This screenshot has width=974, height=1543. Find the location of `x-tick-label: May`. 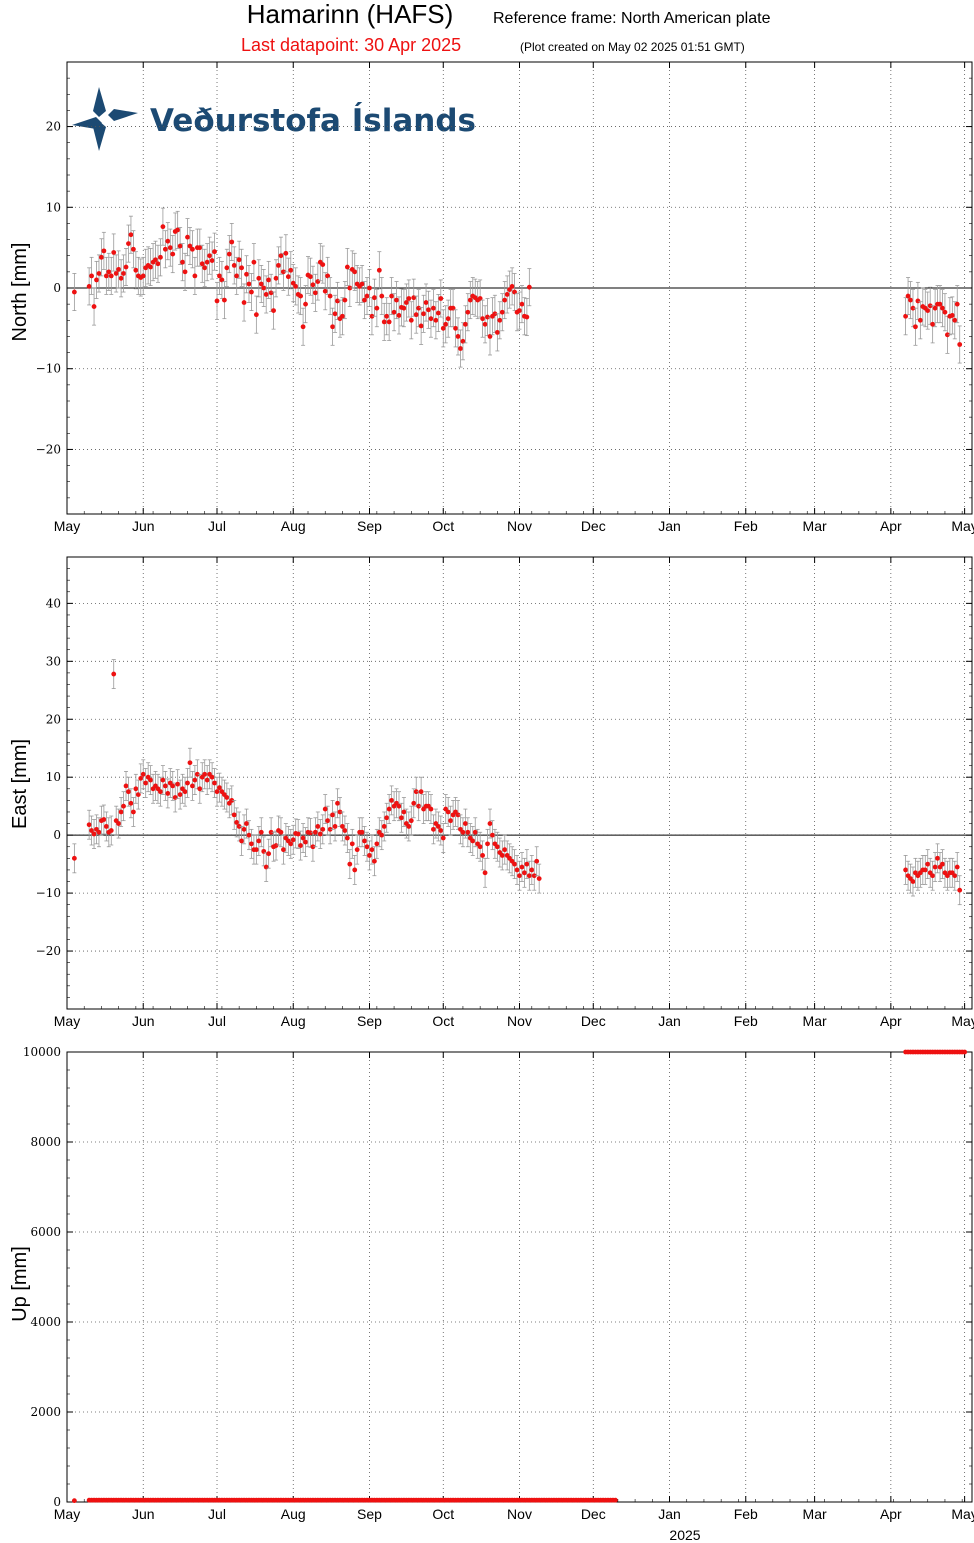

x-tick-label: May is located at coordinates (962, 526).